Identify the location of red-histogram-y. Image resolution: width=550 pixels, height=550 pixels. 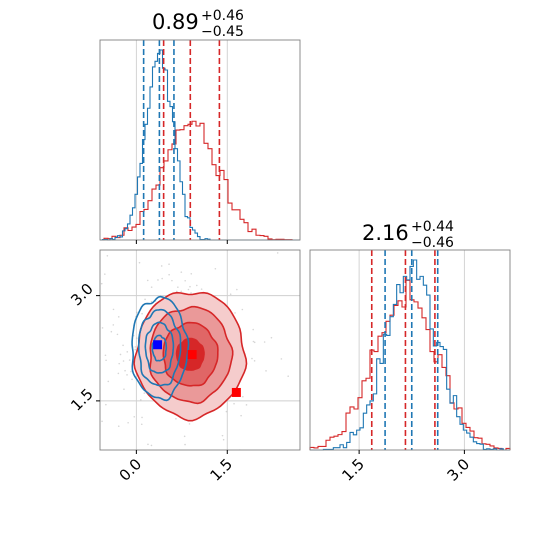
(410, 365).